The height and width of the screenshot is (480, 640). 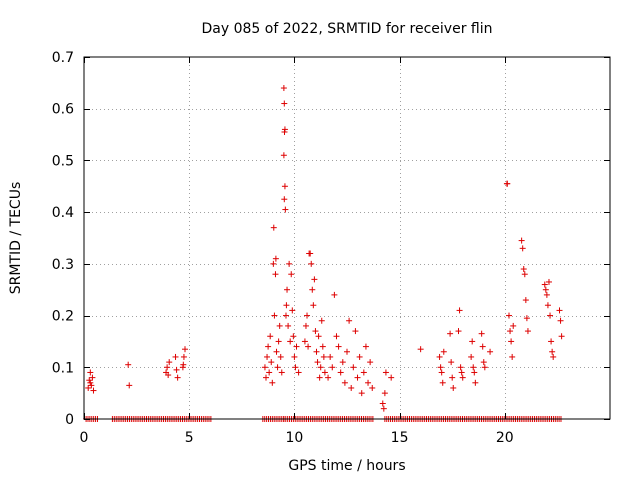 What do you see at coordinates (63, 161) in the screenshot?
I see `y-tick-label: 0.5` at bounding box center [63, 161].